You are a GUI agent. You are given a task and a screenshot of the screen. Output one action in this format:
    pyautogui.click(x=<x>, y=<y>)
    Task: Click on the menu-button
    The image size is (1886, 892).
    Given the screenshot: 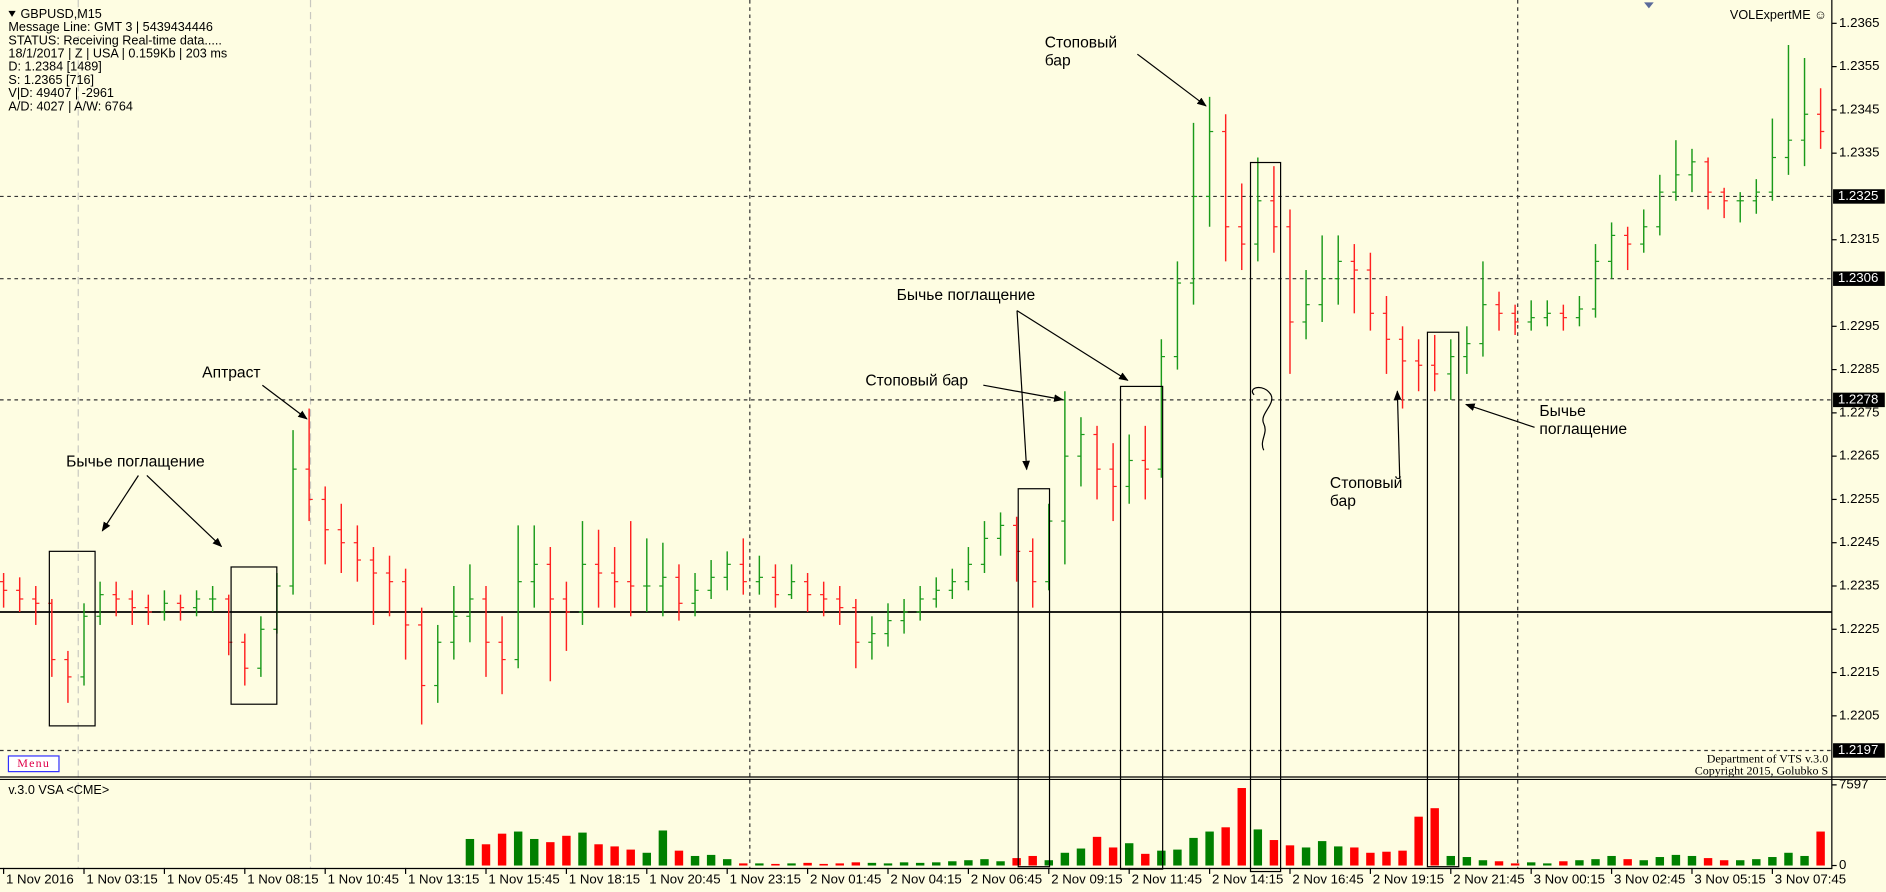 What is the action you would take?
    pyautogui.click(x=33, y=764)
    